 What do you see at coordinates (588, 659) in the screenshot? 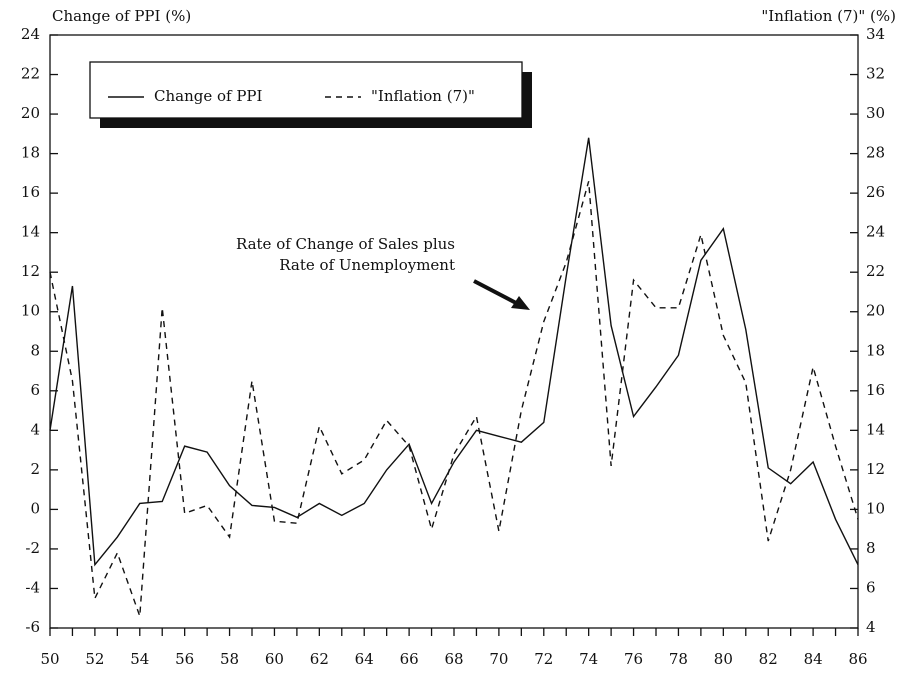
I see `x-tick-label: 74` at bounding box center [588, 659].